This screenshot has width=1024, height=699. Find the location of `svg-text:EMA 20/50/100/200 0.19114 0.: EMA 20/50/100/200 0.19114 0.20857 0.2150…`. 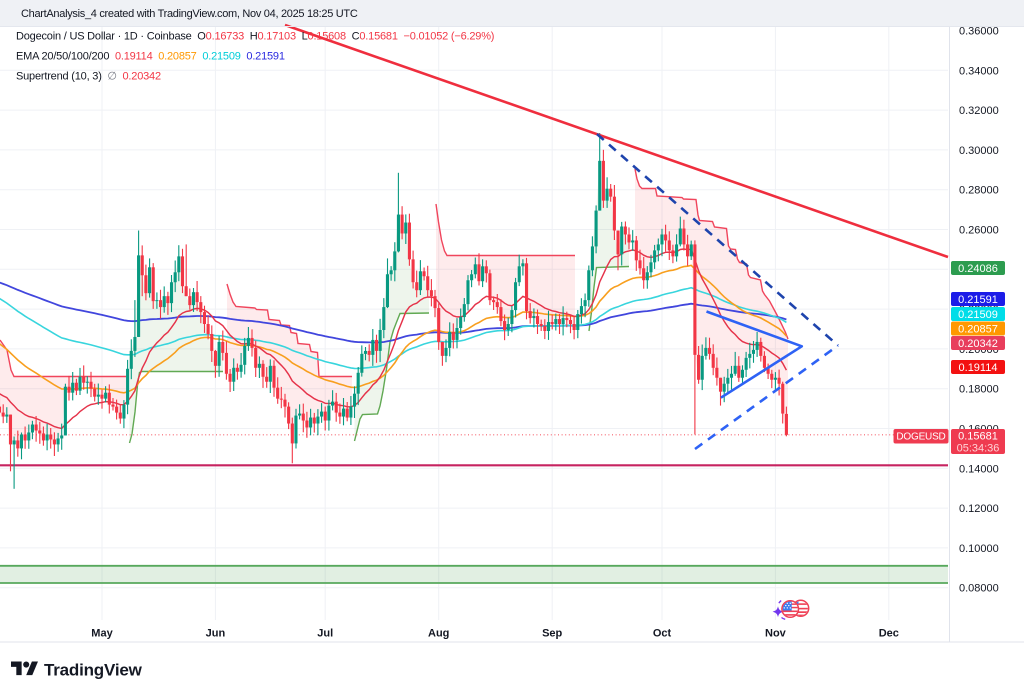

svg-text:EMA 20/50/100/200 0.19114 0.: EMA 20/50/100/200 0.19114 0.20857 0.2150… is located at coordinates (150, 57).